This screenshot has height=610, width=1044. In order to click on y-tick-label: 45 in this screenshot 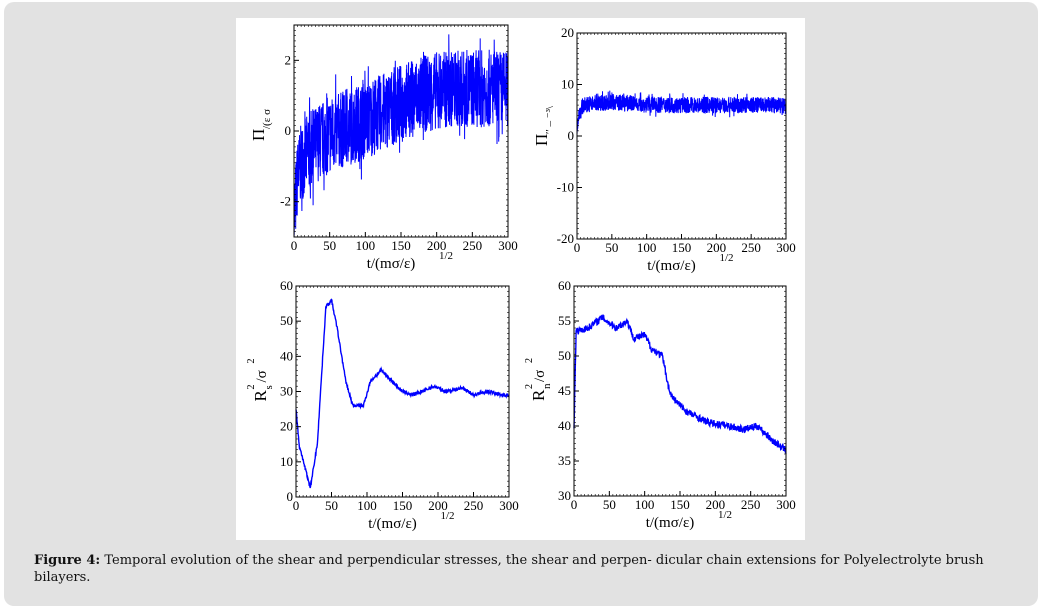, I will do `click(564, 390)`.